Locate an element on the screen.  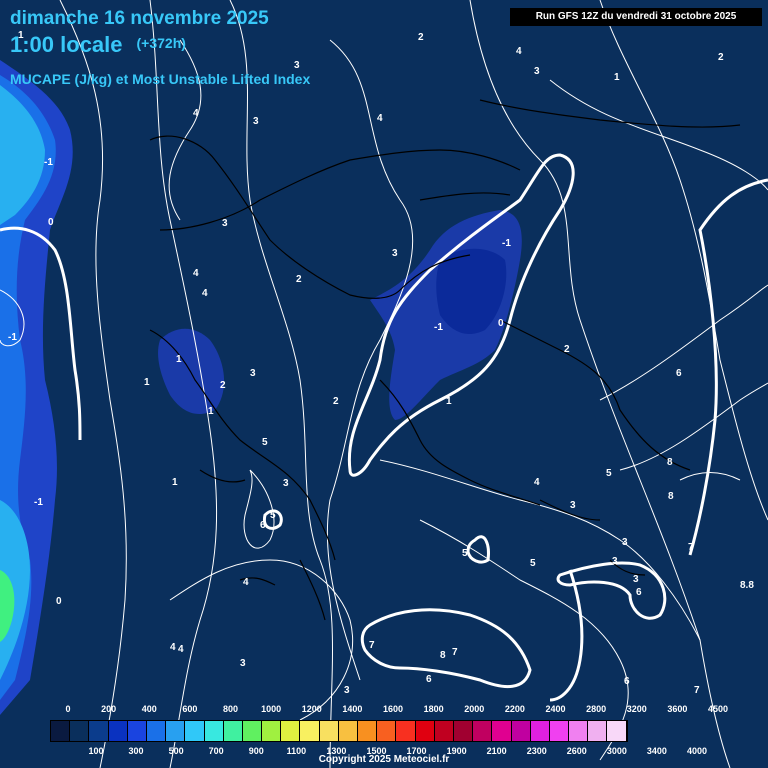
legend-top-label: 2400 is located at coordinates (555, 709).